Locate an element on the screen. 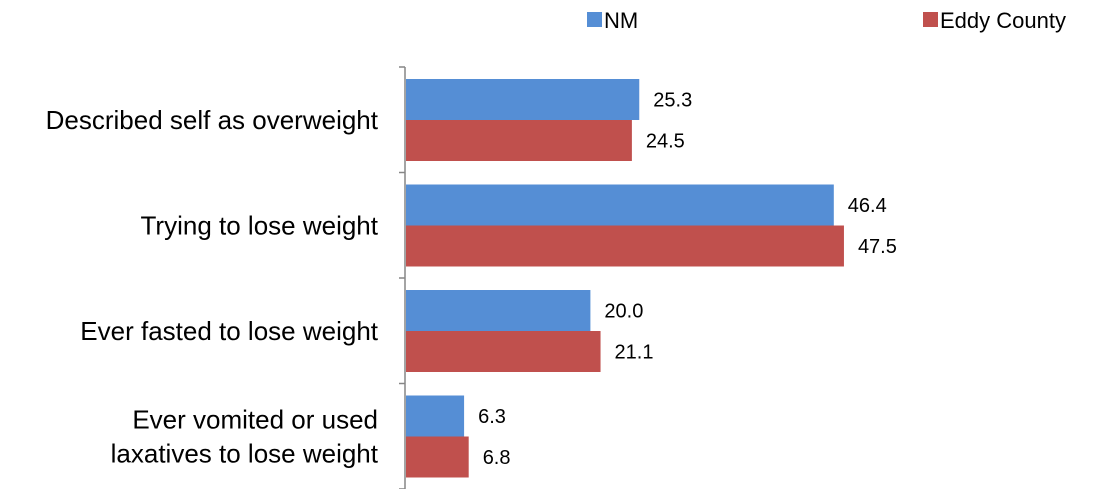 The height and width of the screenshot is (489, 1102). data-label: 20.0 is located at coordinates (623, 312).